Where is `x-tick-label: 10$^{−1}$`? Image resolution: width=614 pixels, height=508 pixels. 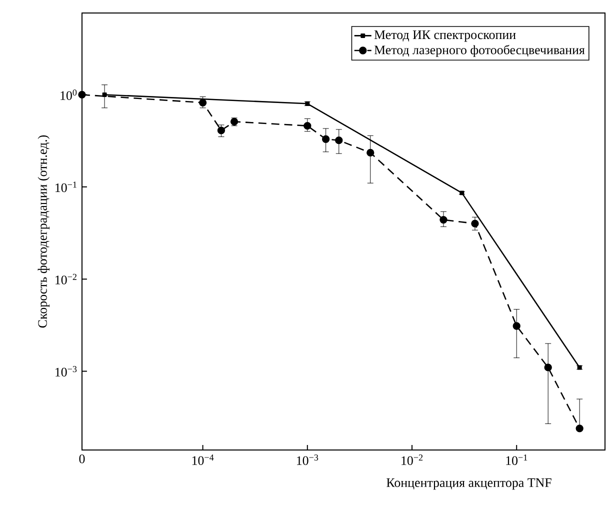 x-tick-label: 10$^{−1}$ is located at coordinates (517, 459).